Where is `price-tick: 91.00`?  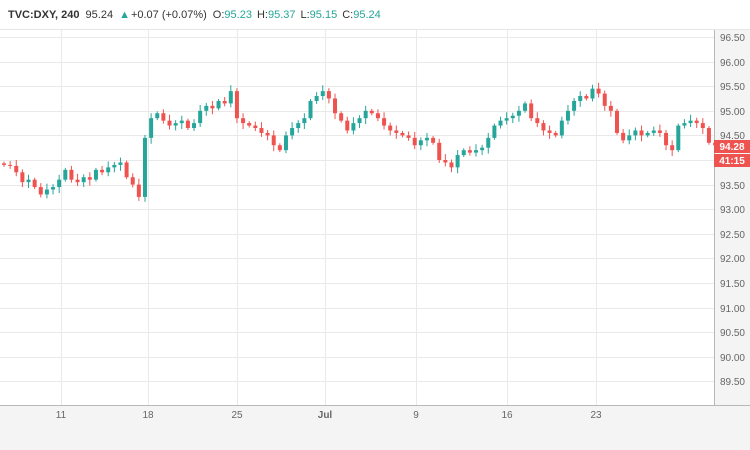 price-tick: 91.00 is located at coordinates (732, 309).